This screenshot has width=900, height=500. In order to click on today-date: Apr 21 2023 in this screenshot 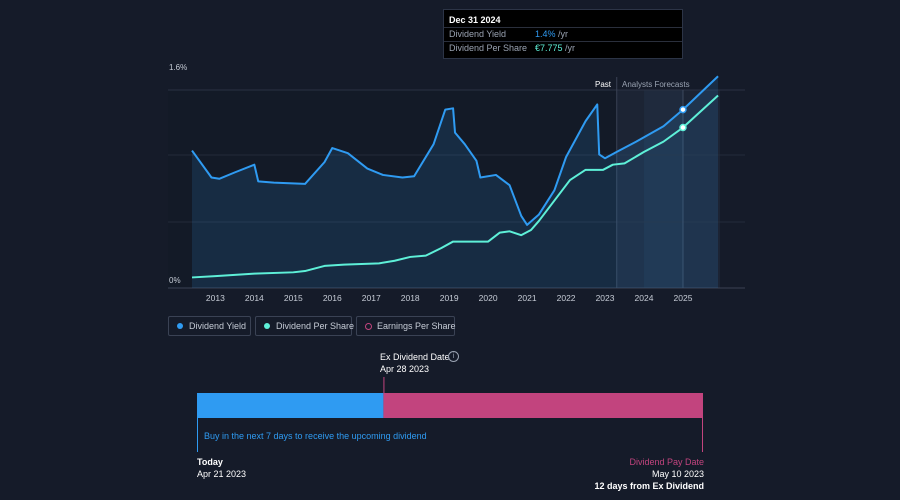, I will do `click(222, 474)`.